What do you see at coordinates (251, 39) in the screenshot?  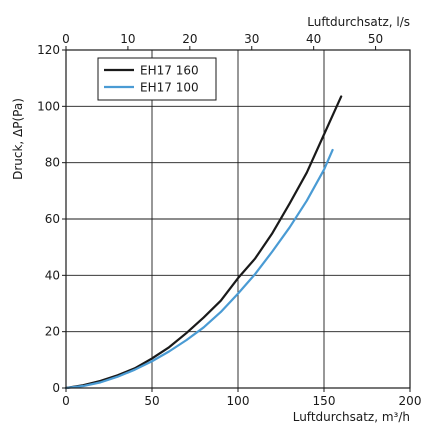 I see `x2-tick-label: 30` at bounding box center [251, 39].